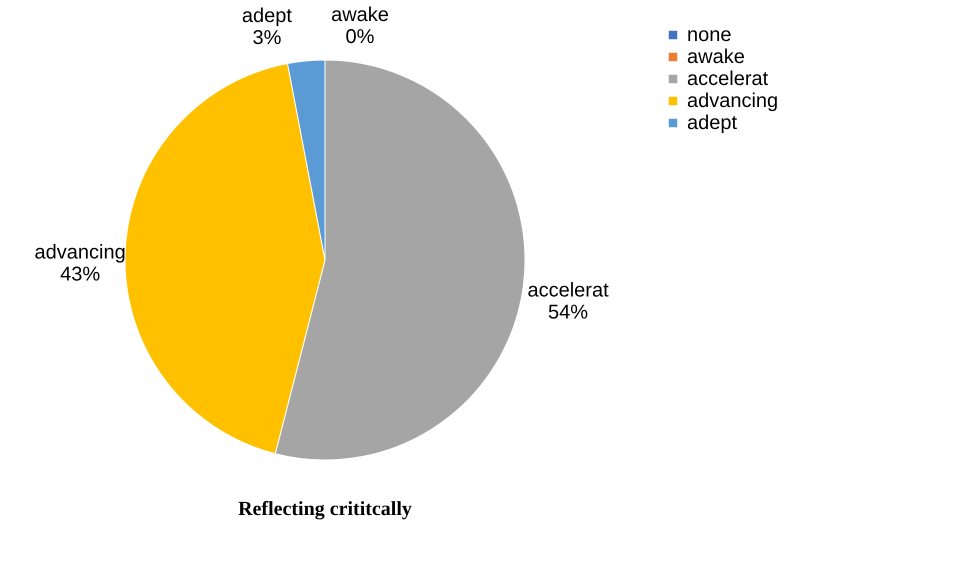 Image resolution: width=958 pixels, height=581 pixels. What do you see at coordinates (568, 313) in the screenshot?
I see `data-label: 54%` at bounding box center [568, 313].